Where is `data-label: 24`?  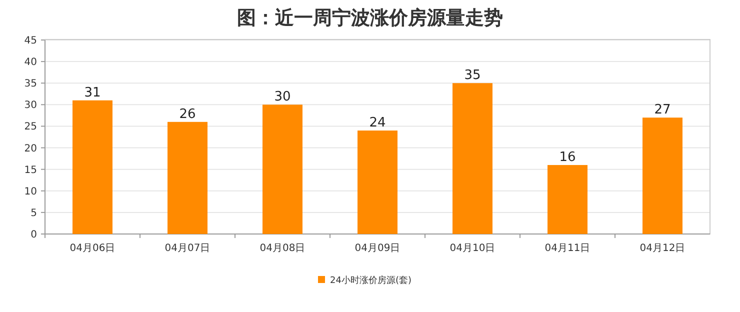
data-label: 24 is located at coordinates (377, 123).